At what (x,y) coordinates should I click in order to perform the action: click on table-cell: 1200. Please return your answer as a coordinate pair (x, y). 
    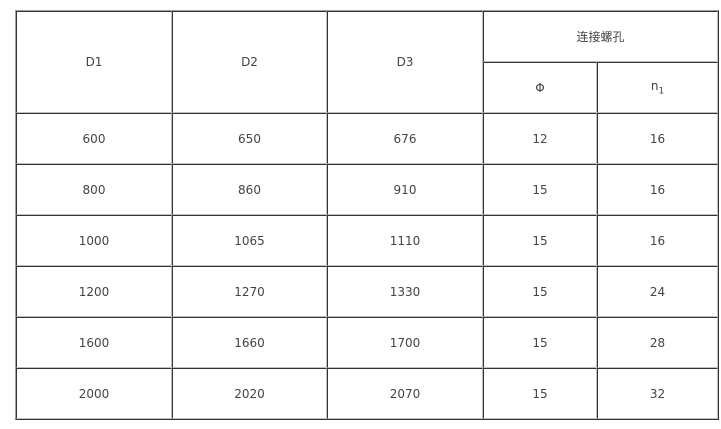
    Looking at the image, I should click on (94, 291).